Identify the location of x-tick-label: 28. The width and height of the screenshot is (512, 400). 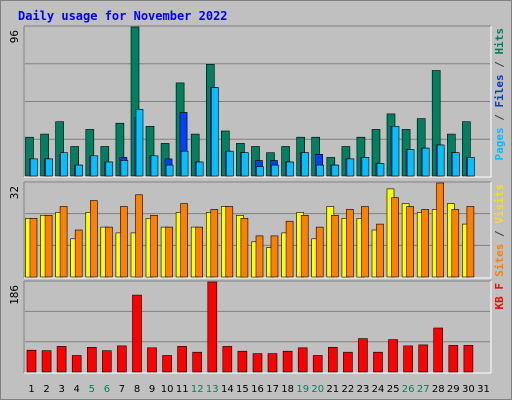
(438, 389).